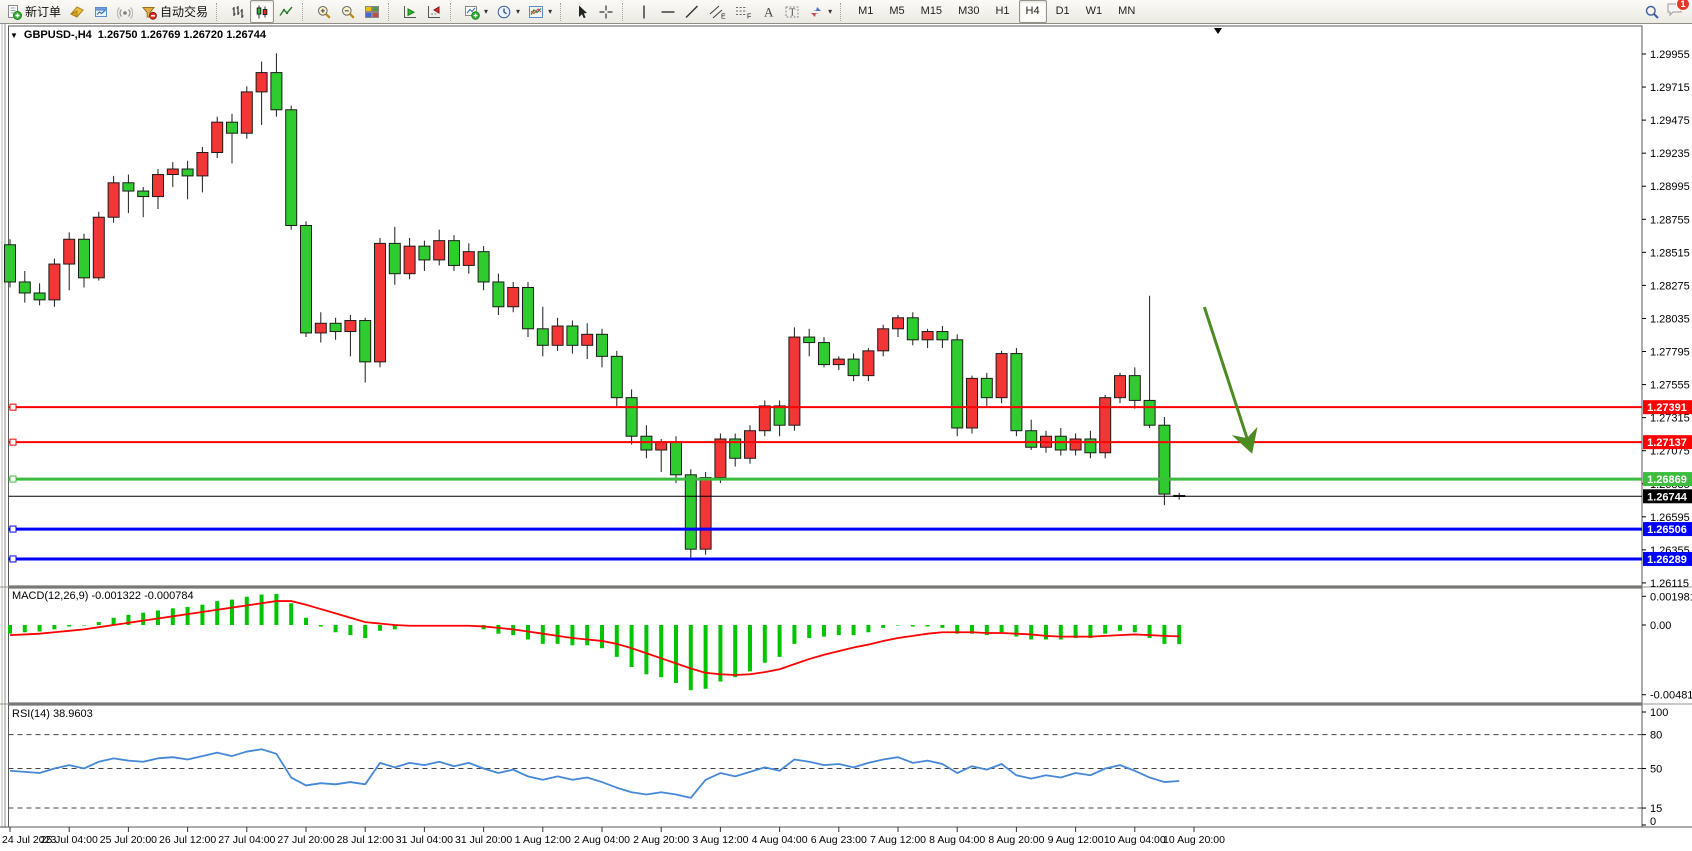 The image size is (1692, 851). Describe the element at coordinates (1062, 11) in the screenshot. I see `timeframe-d1-button: D1` at that location.